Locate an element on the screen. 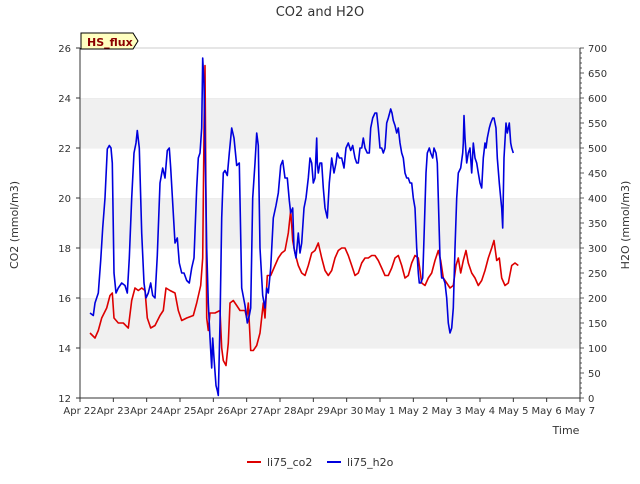  y-tick-label: 24 is located at coordinates (64, 99).